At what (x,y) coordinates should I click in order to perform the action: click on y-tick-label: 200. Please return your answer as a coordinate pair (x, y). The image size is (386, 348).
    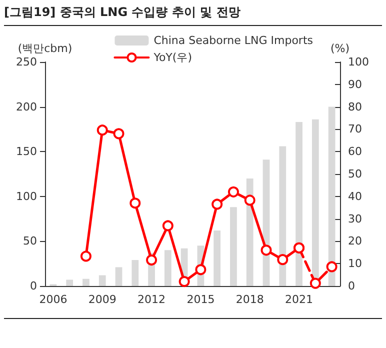
    Looking at the image, I should click on (26, 107).